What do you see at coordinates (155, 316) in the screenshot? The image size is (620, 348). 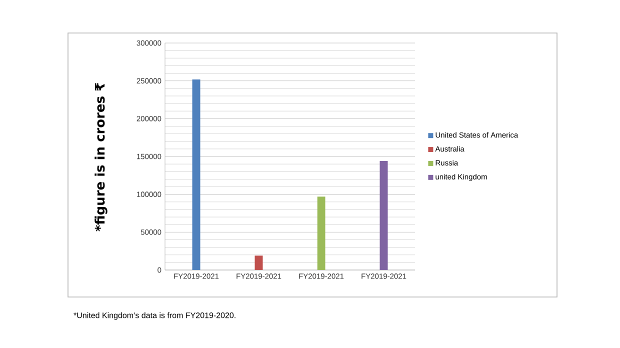 I see `text: *United Kingdom’s data is from FY2019-2020.` at bounding box center [155, 316].